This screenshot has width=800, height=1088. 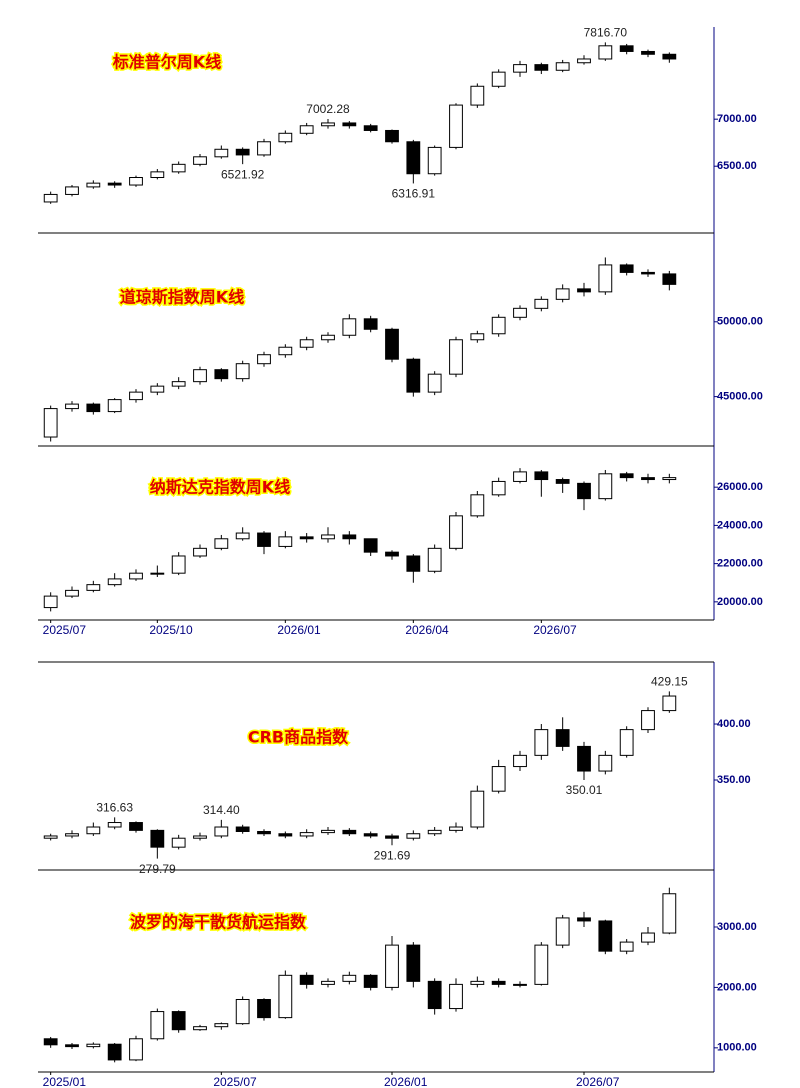 What do you see at coordinates (734, 724) in the screenshot?
I see `y-tick-label: 400.00` at bounding box center [734, 724].